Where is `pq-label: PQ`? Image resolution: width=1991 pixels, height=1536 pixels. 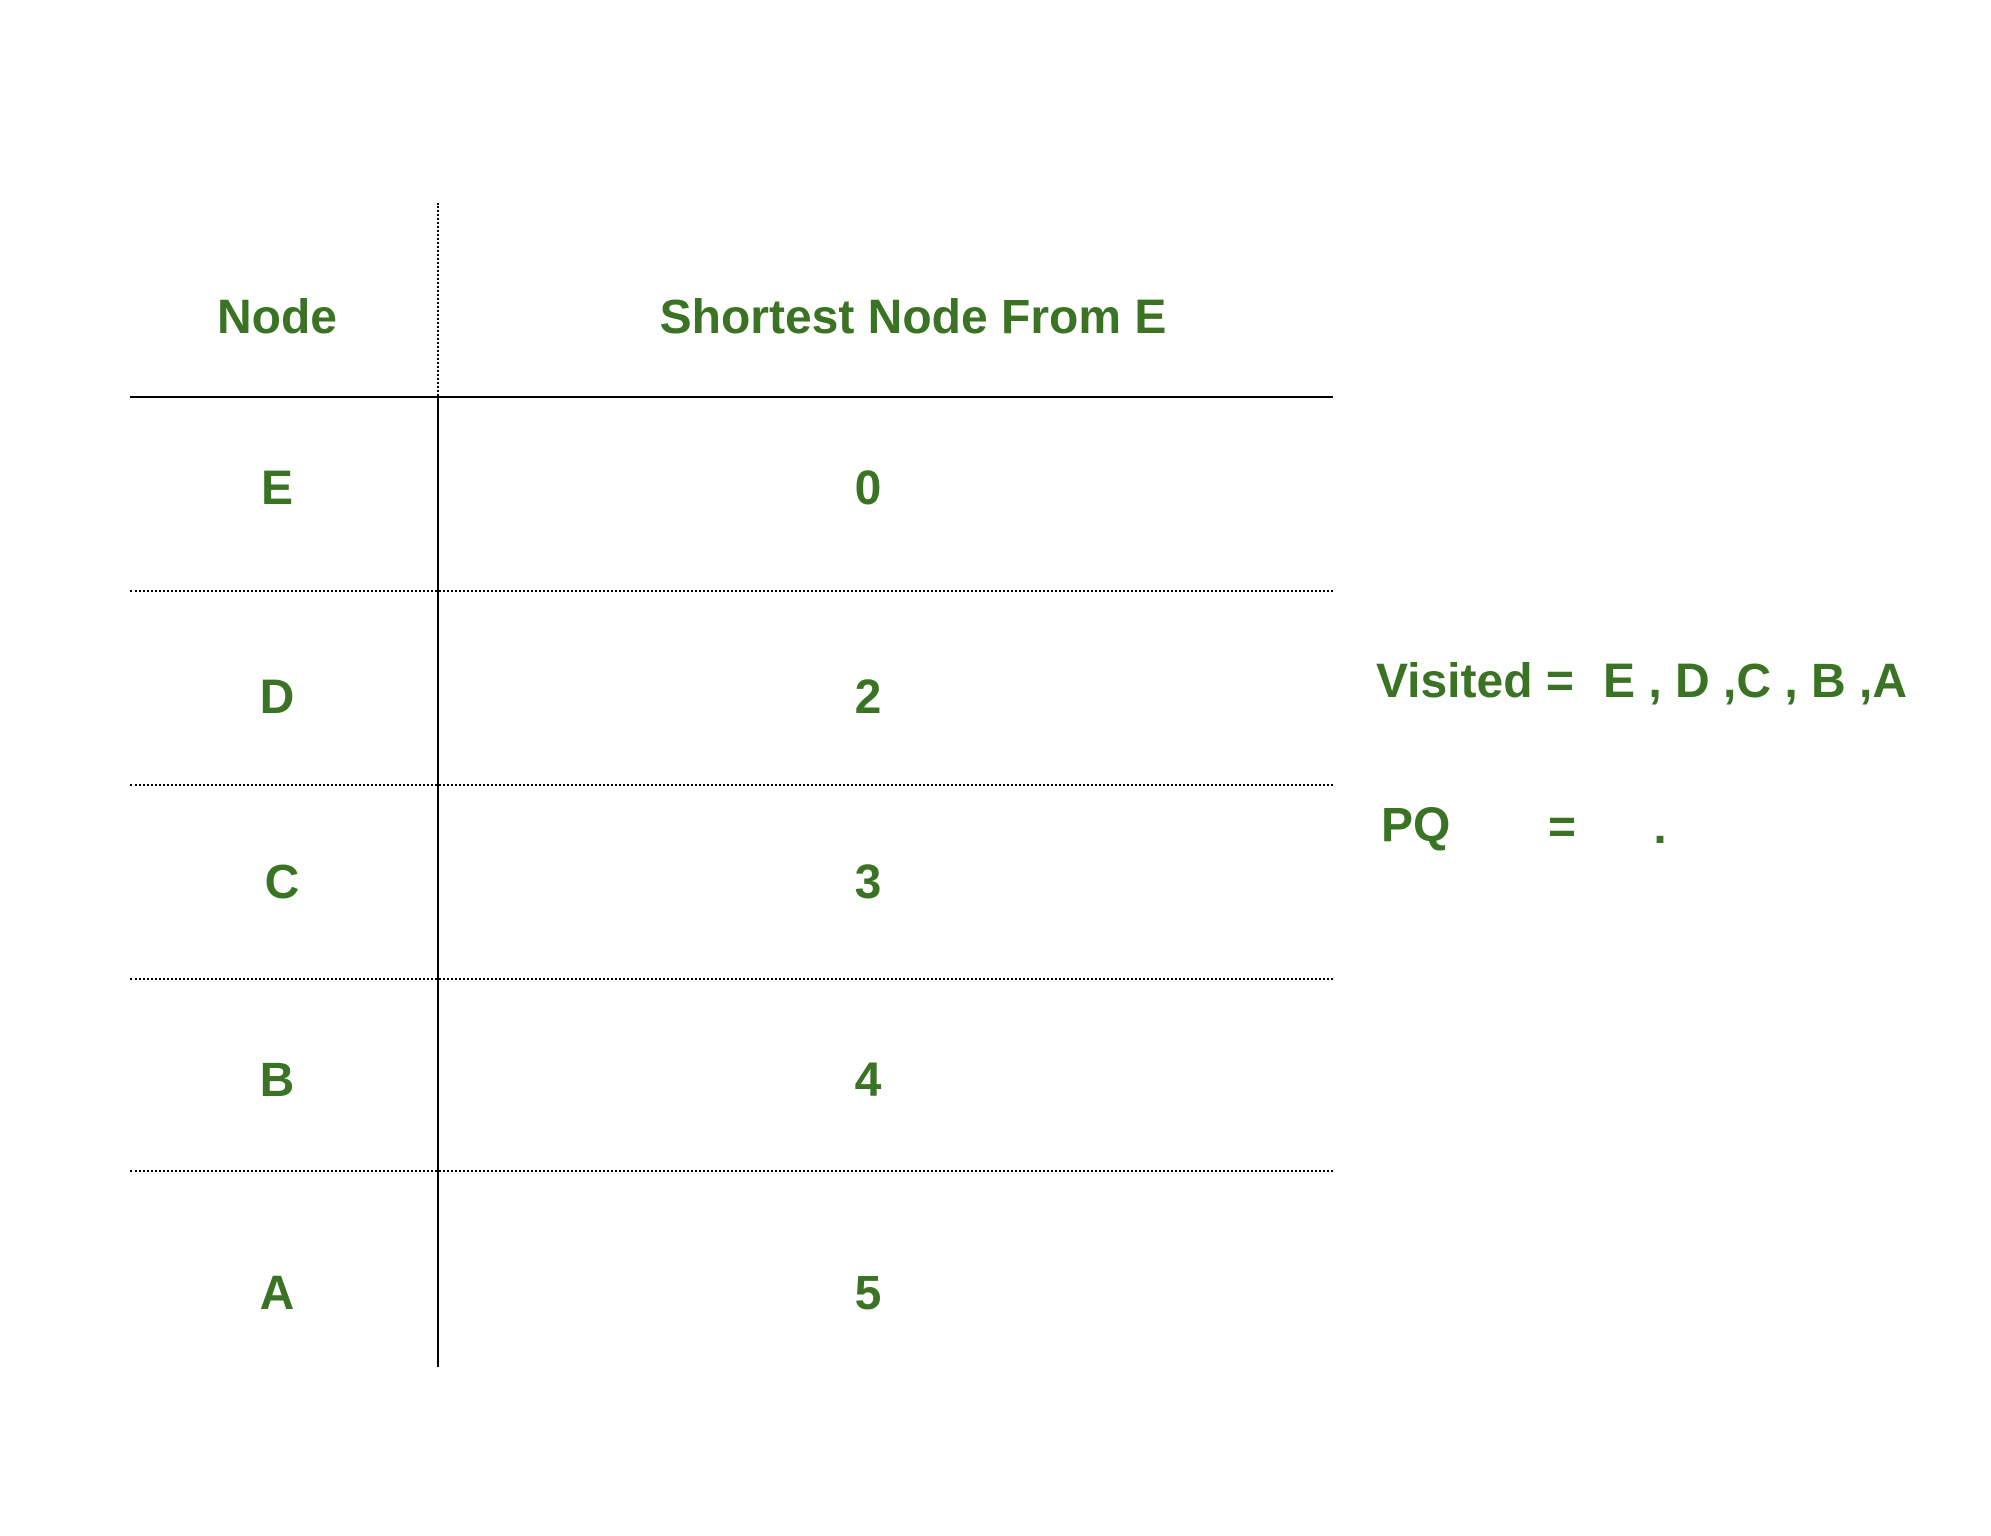
pq-label: PQ is located at coordinates (1416, 825).